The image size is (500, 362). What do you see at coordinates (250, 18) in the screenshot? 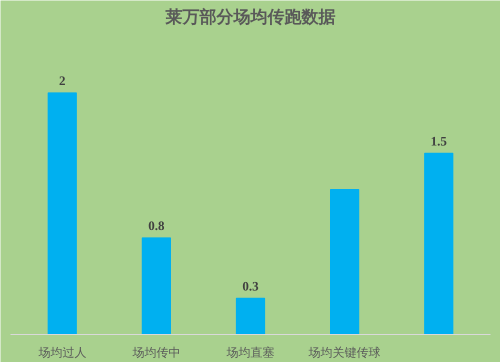
I see `chart-title: 莱万部分场均传跑数据` at bounding box center [250, 18].